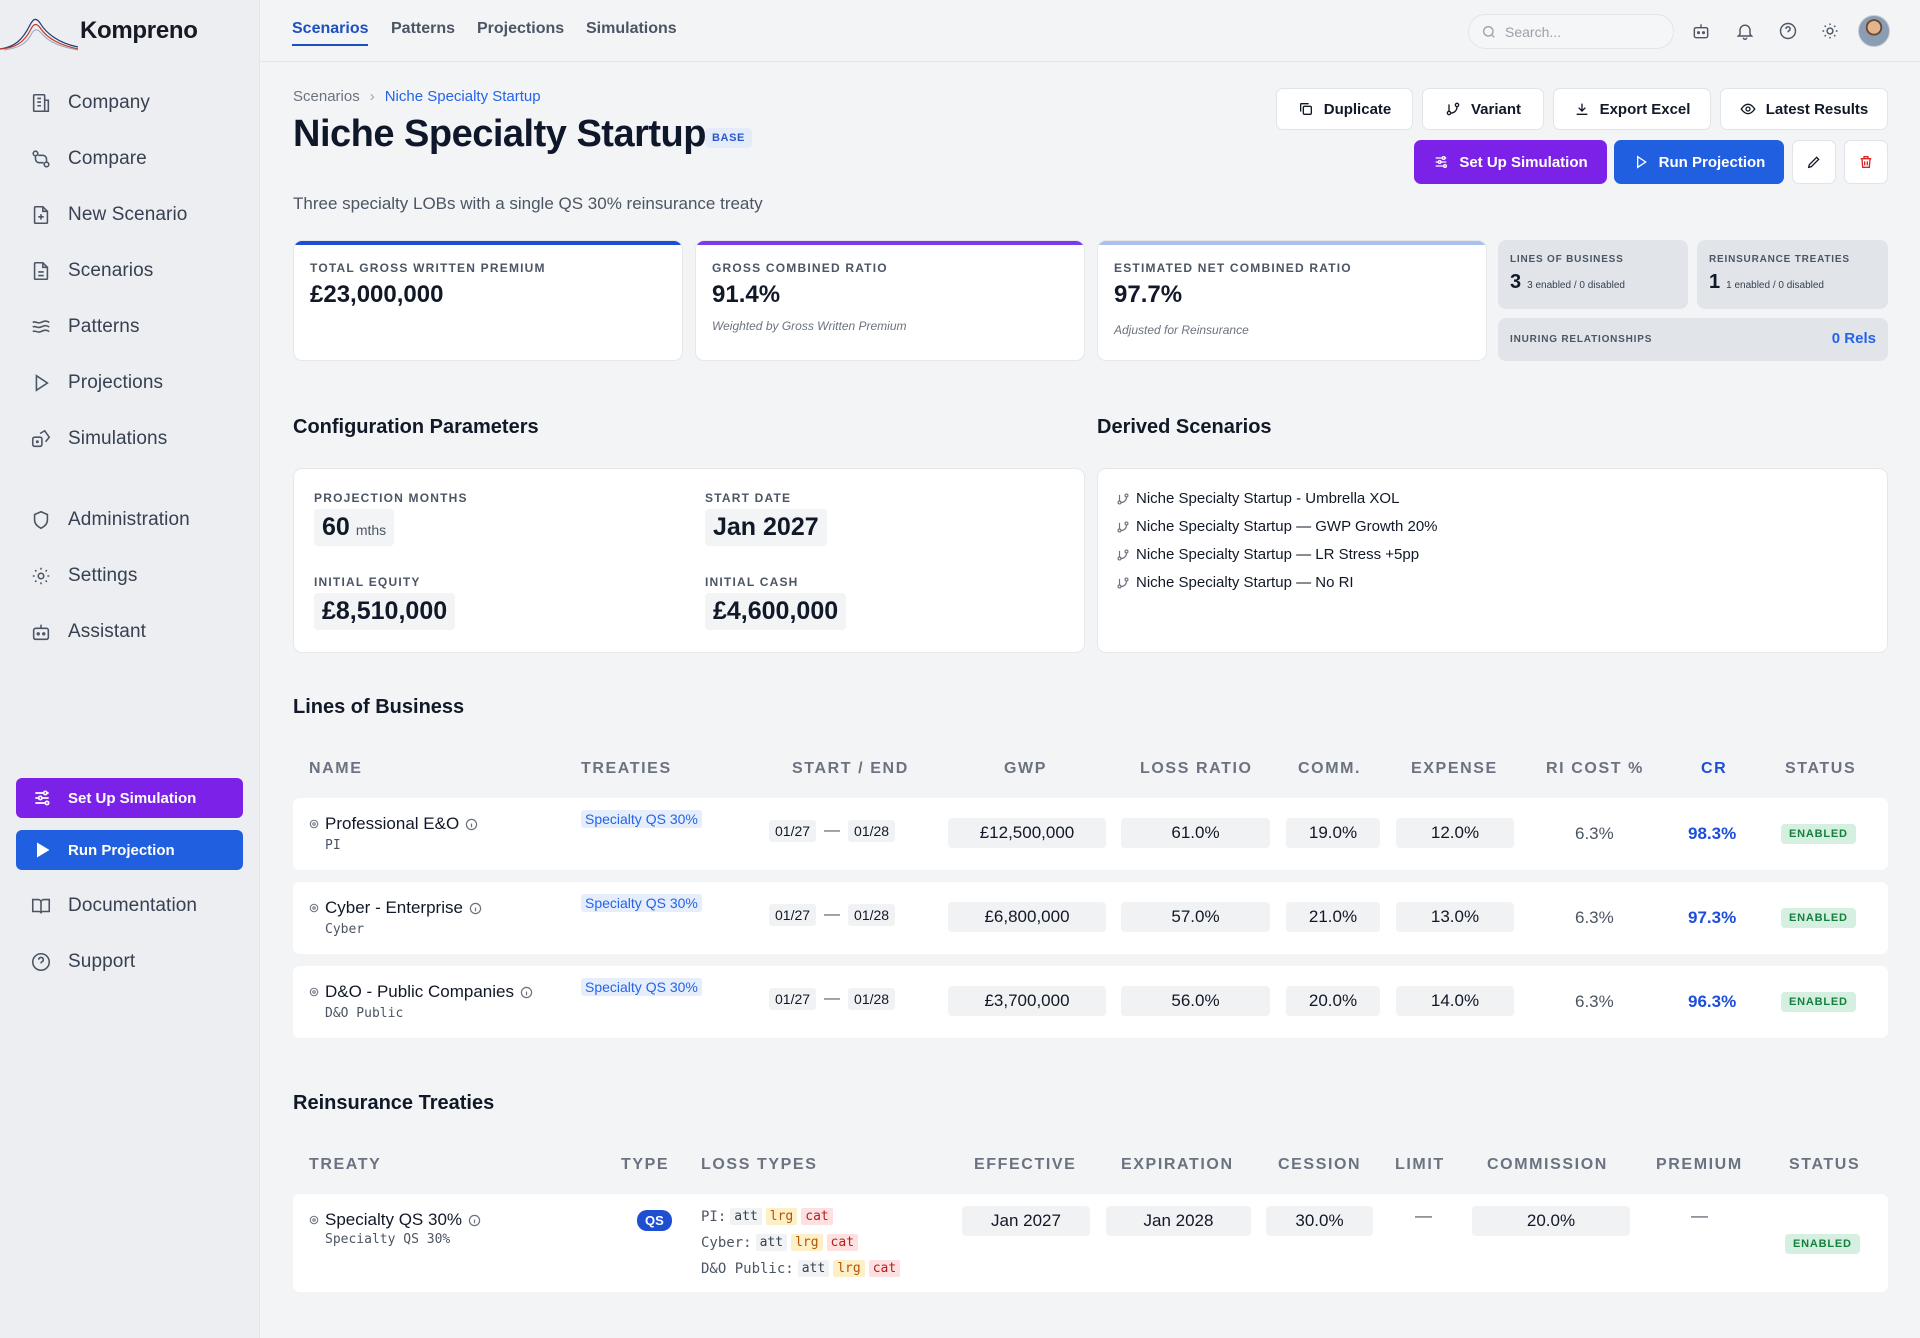 This screenshot has height=1338, width=1920. What do you see at coordinates (726, 1242) in the screenshot?
I see `loss-type-lob: Cyber:` at bounding box center [726, 1242].